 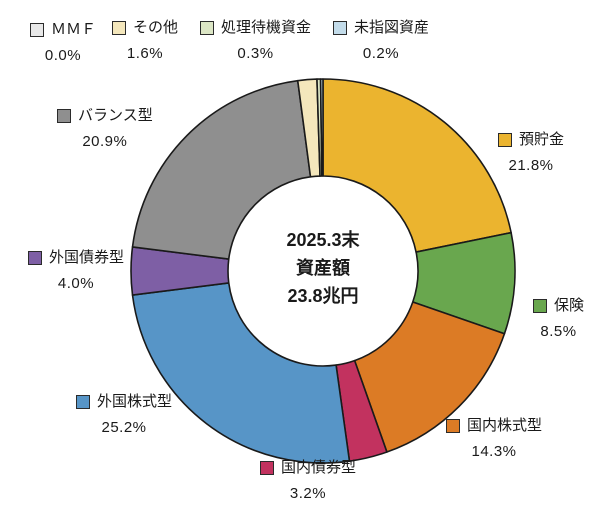 What do you see at coordinates (323, 240) in the screenshot?
I see `center-label-date: 2025.3末` at bounding box center [323, 240].